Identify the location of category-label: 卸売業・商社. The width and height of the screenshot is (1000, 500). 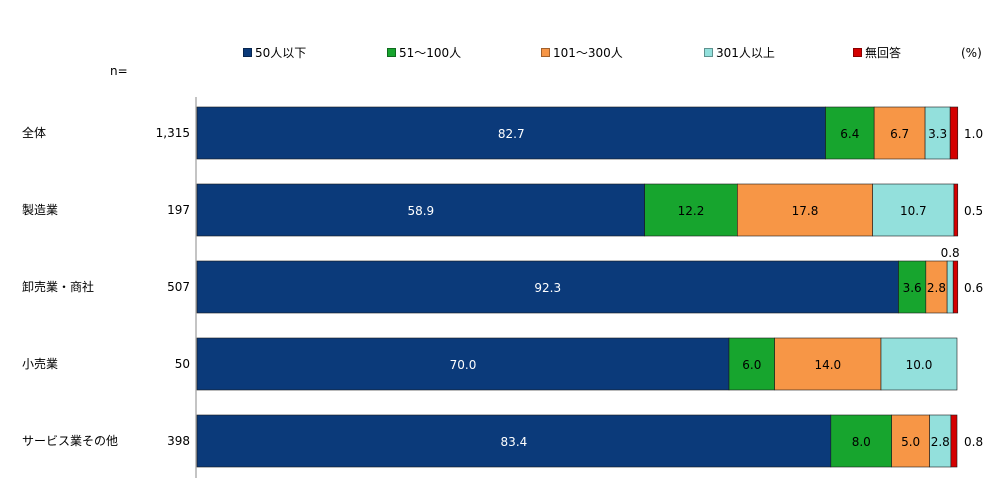
(58, 286).